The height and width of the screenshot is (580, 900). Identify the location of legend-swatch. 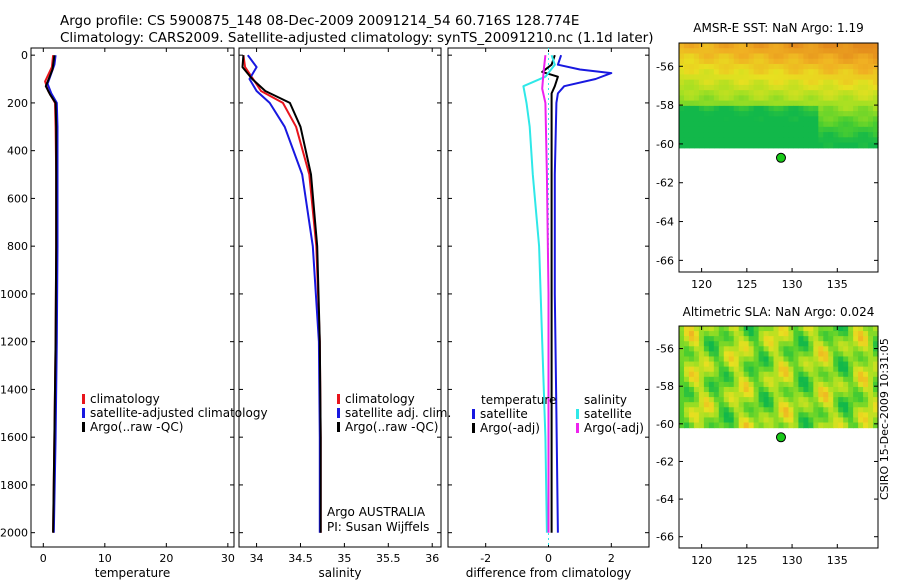
(83, 427).